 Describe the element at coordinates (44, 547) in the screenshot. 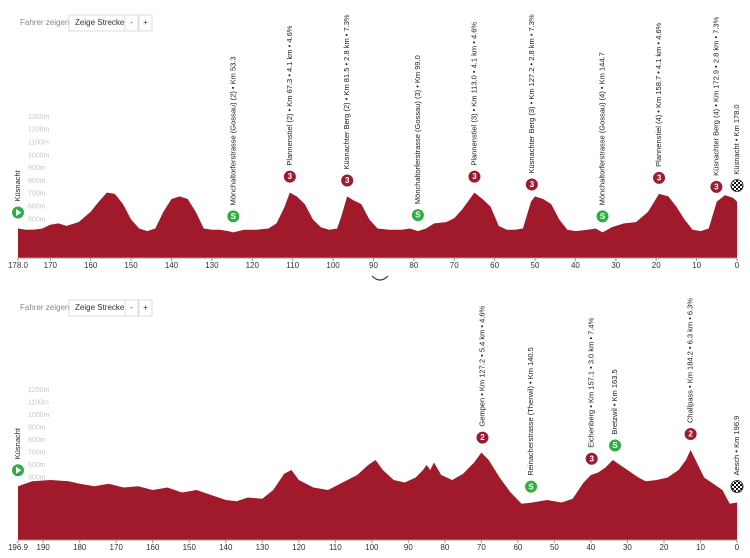

I see `x-tick-label: 190` at that location.